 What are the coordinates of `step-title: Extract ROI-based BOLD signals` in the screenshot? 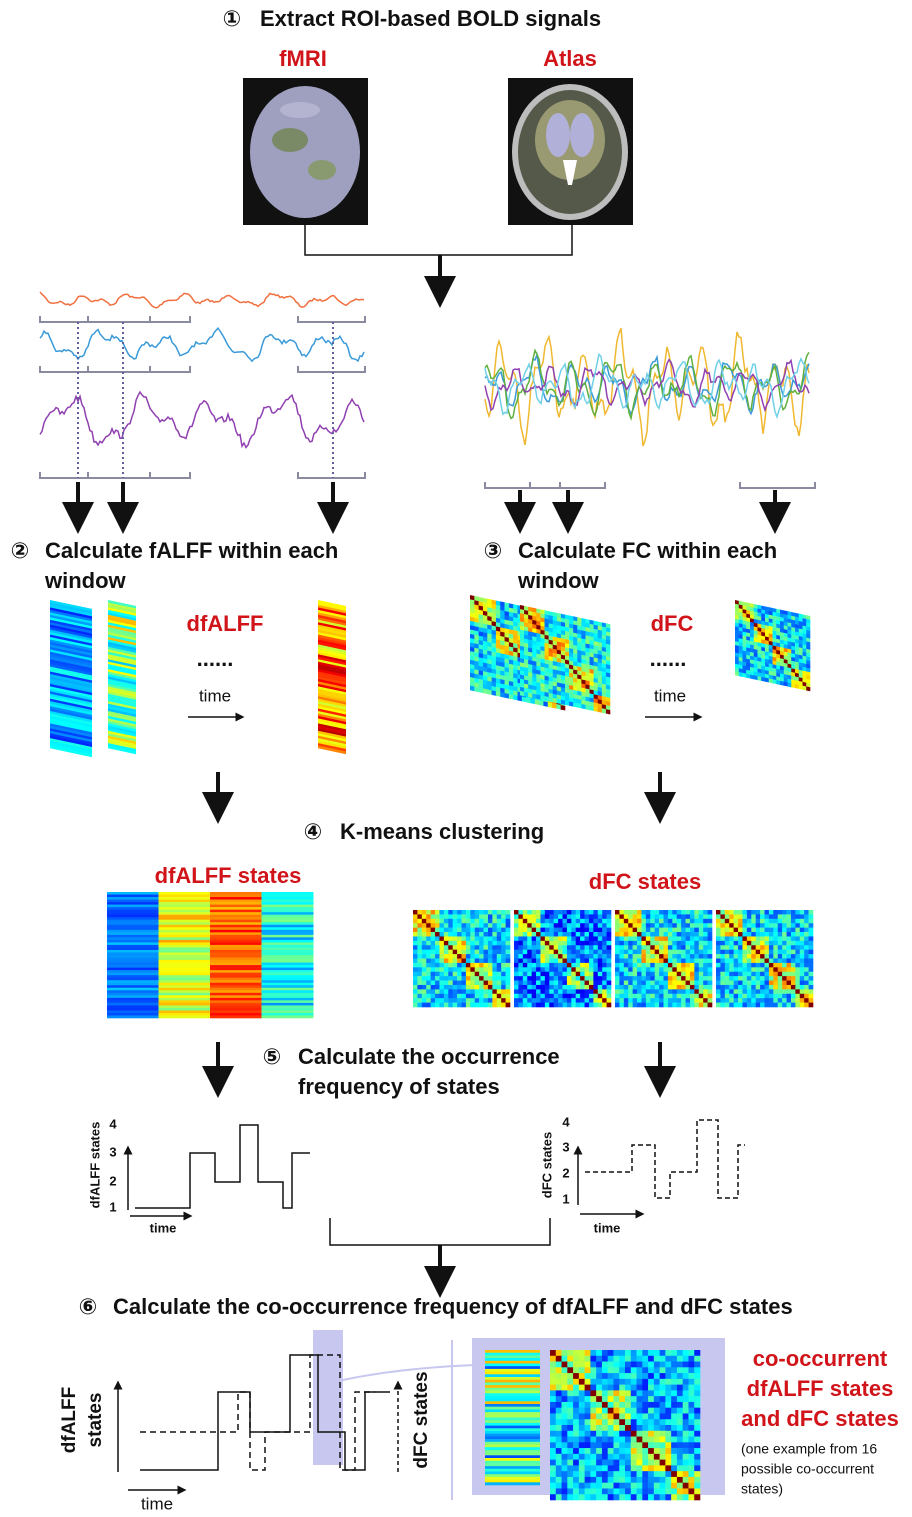 It's located at (430, 18).